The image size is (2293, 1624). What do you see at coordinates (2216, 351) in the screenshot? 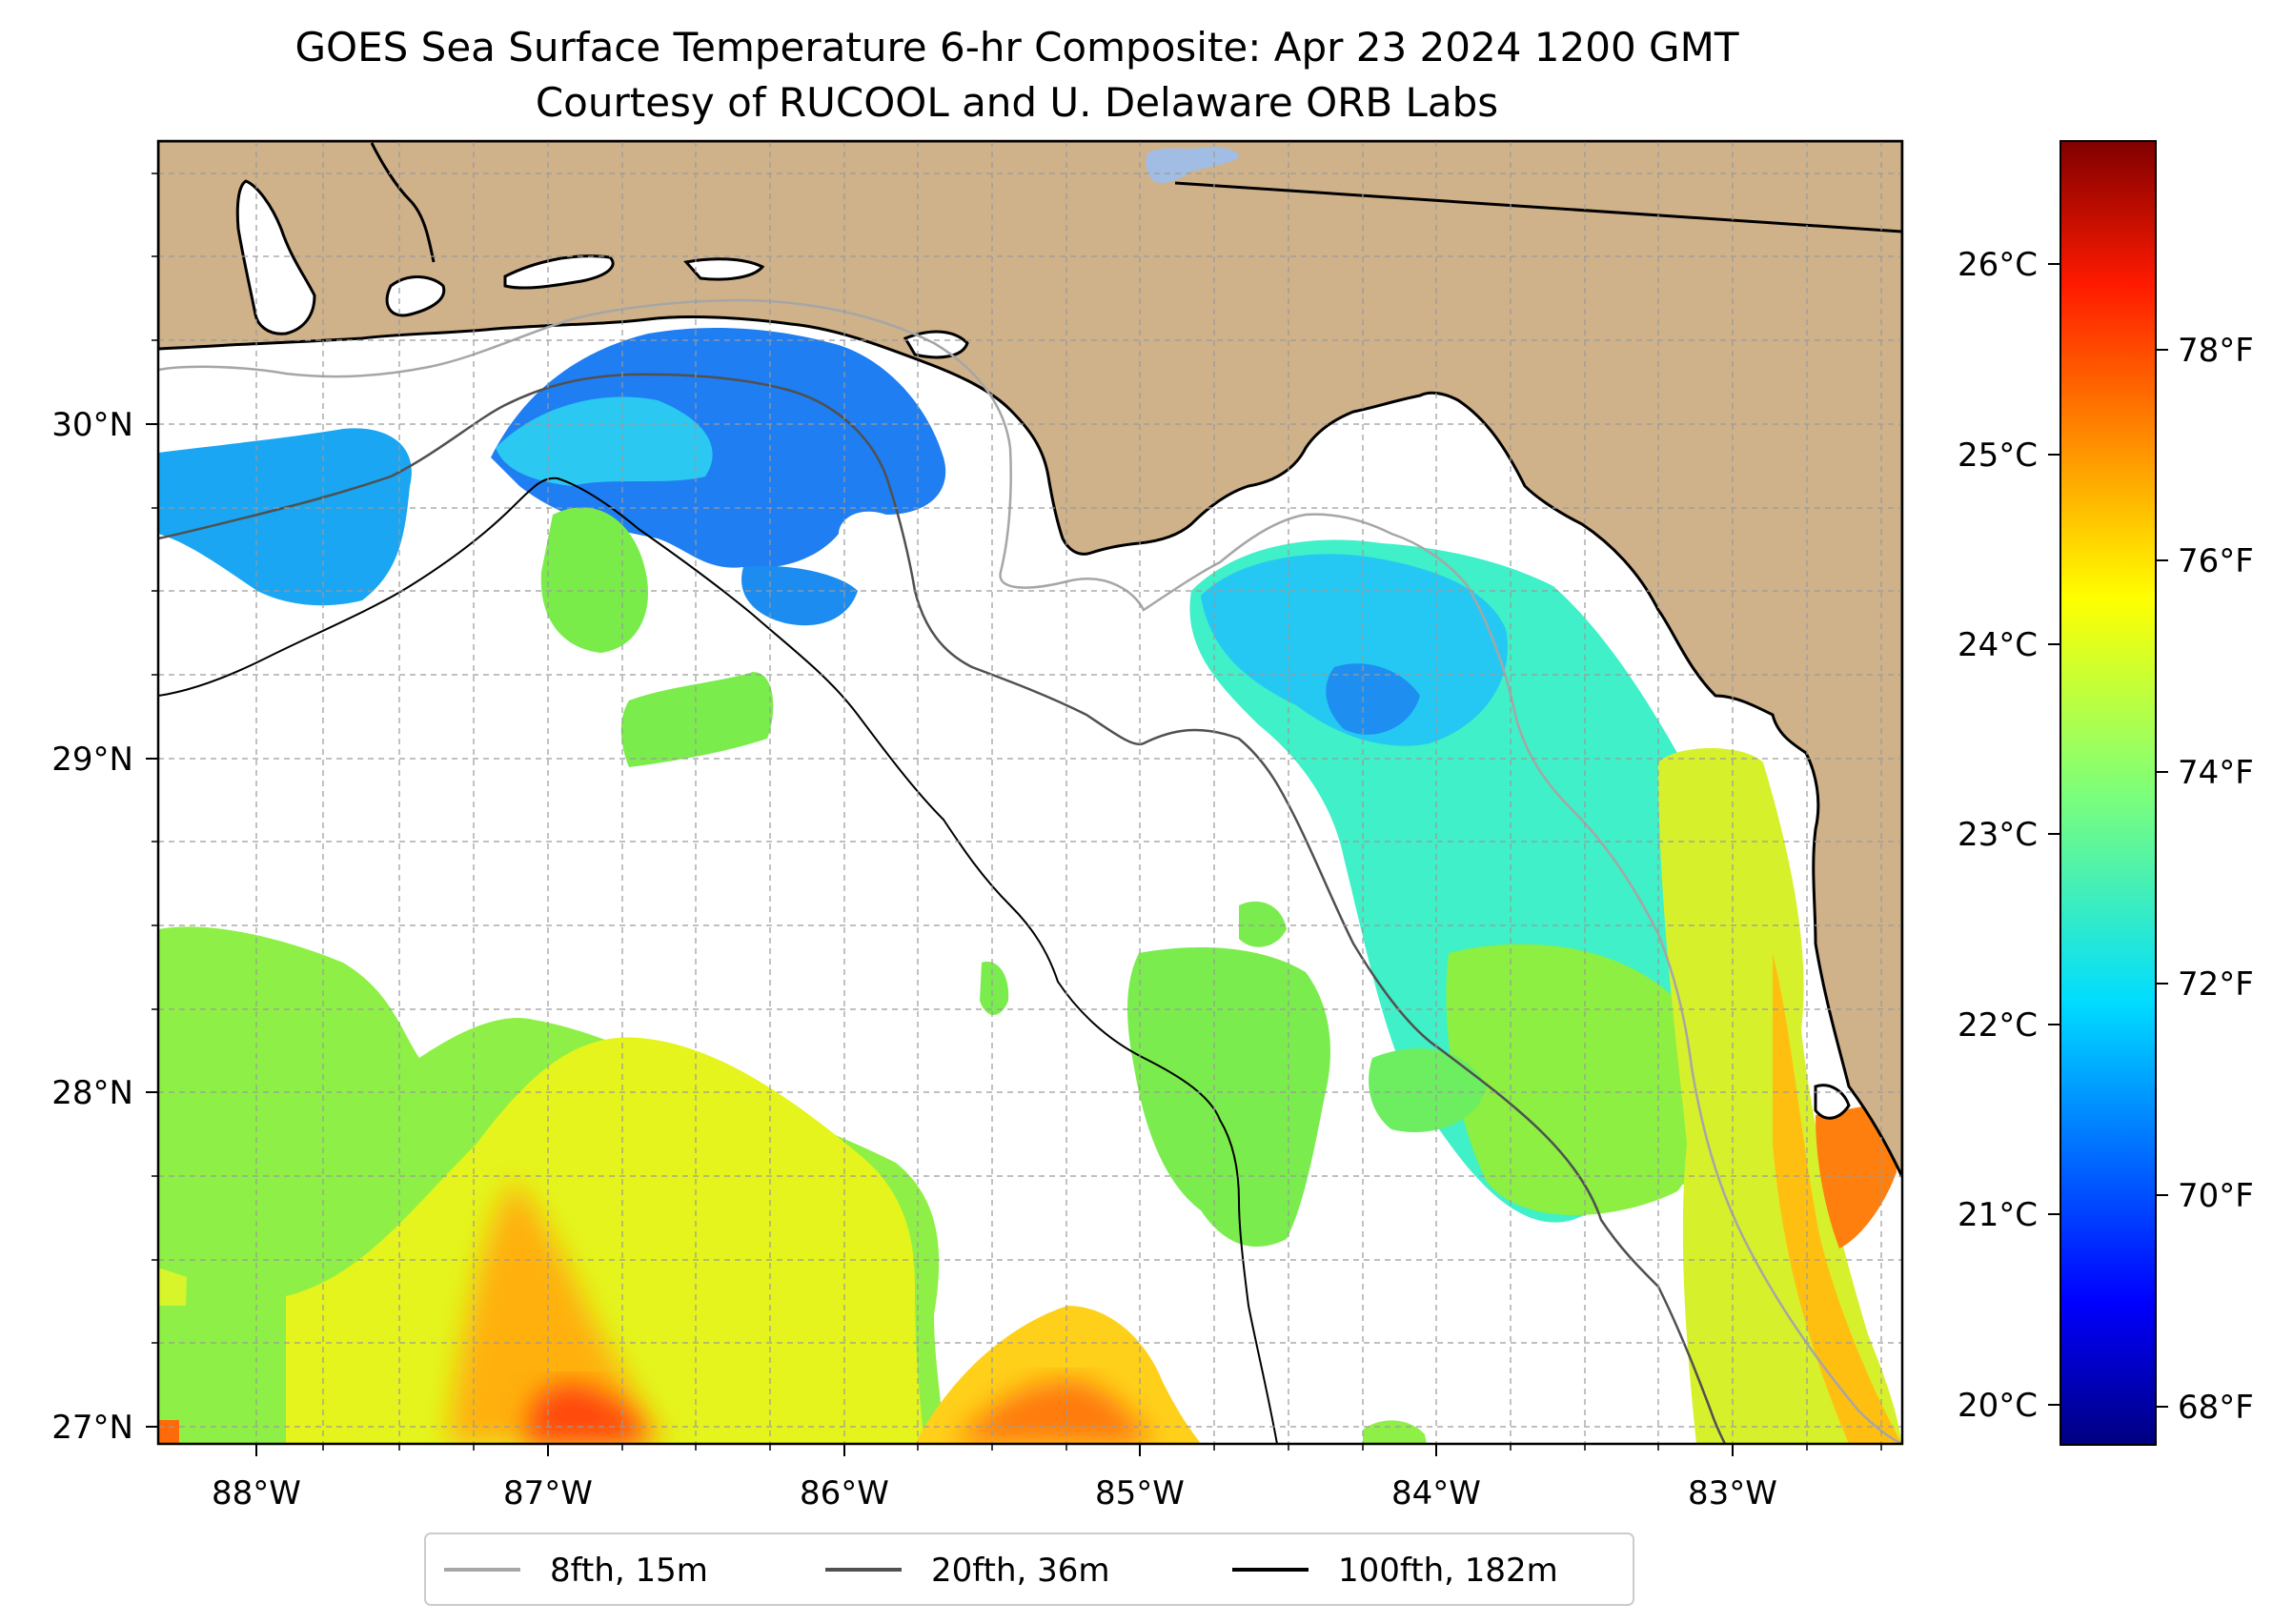
I see `colorbar-fahrenheit-label: 78°F` at bounding box center [2216, 351].